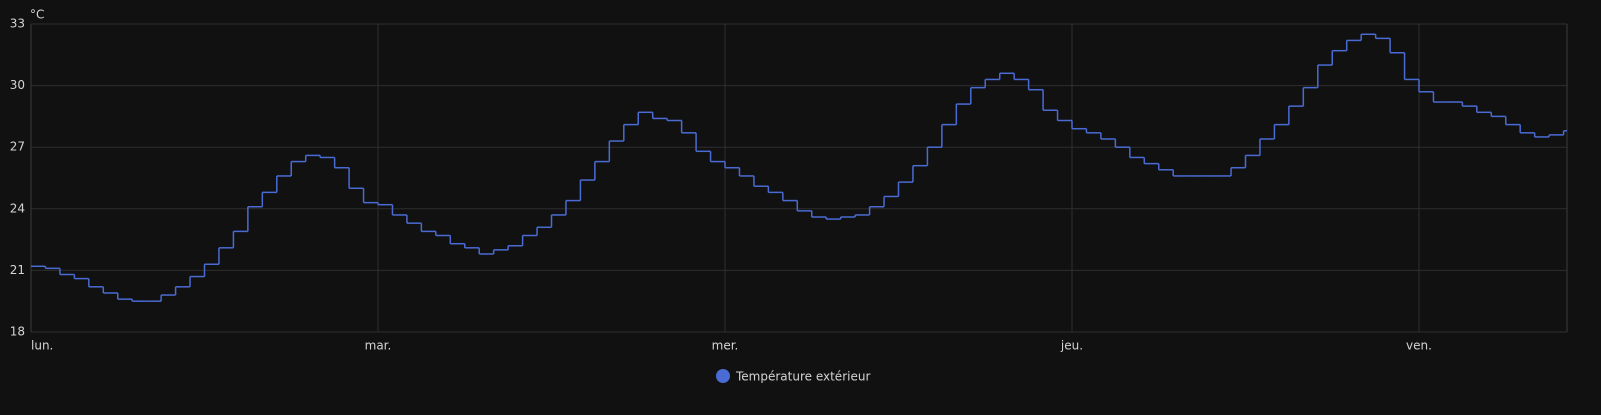  Describe the element at coordinates (378, 346) in the screenshot. I see `x-tick-label: mar.` at that location.